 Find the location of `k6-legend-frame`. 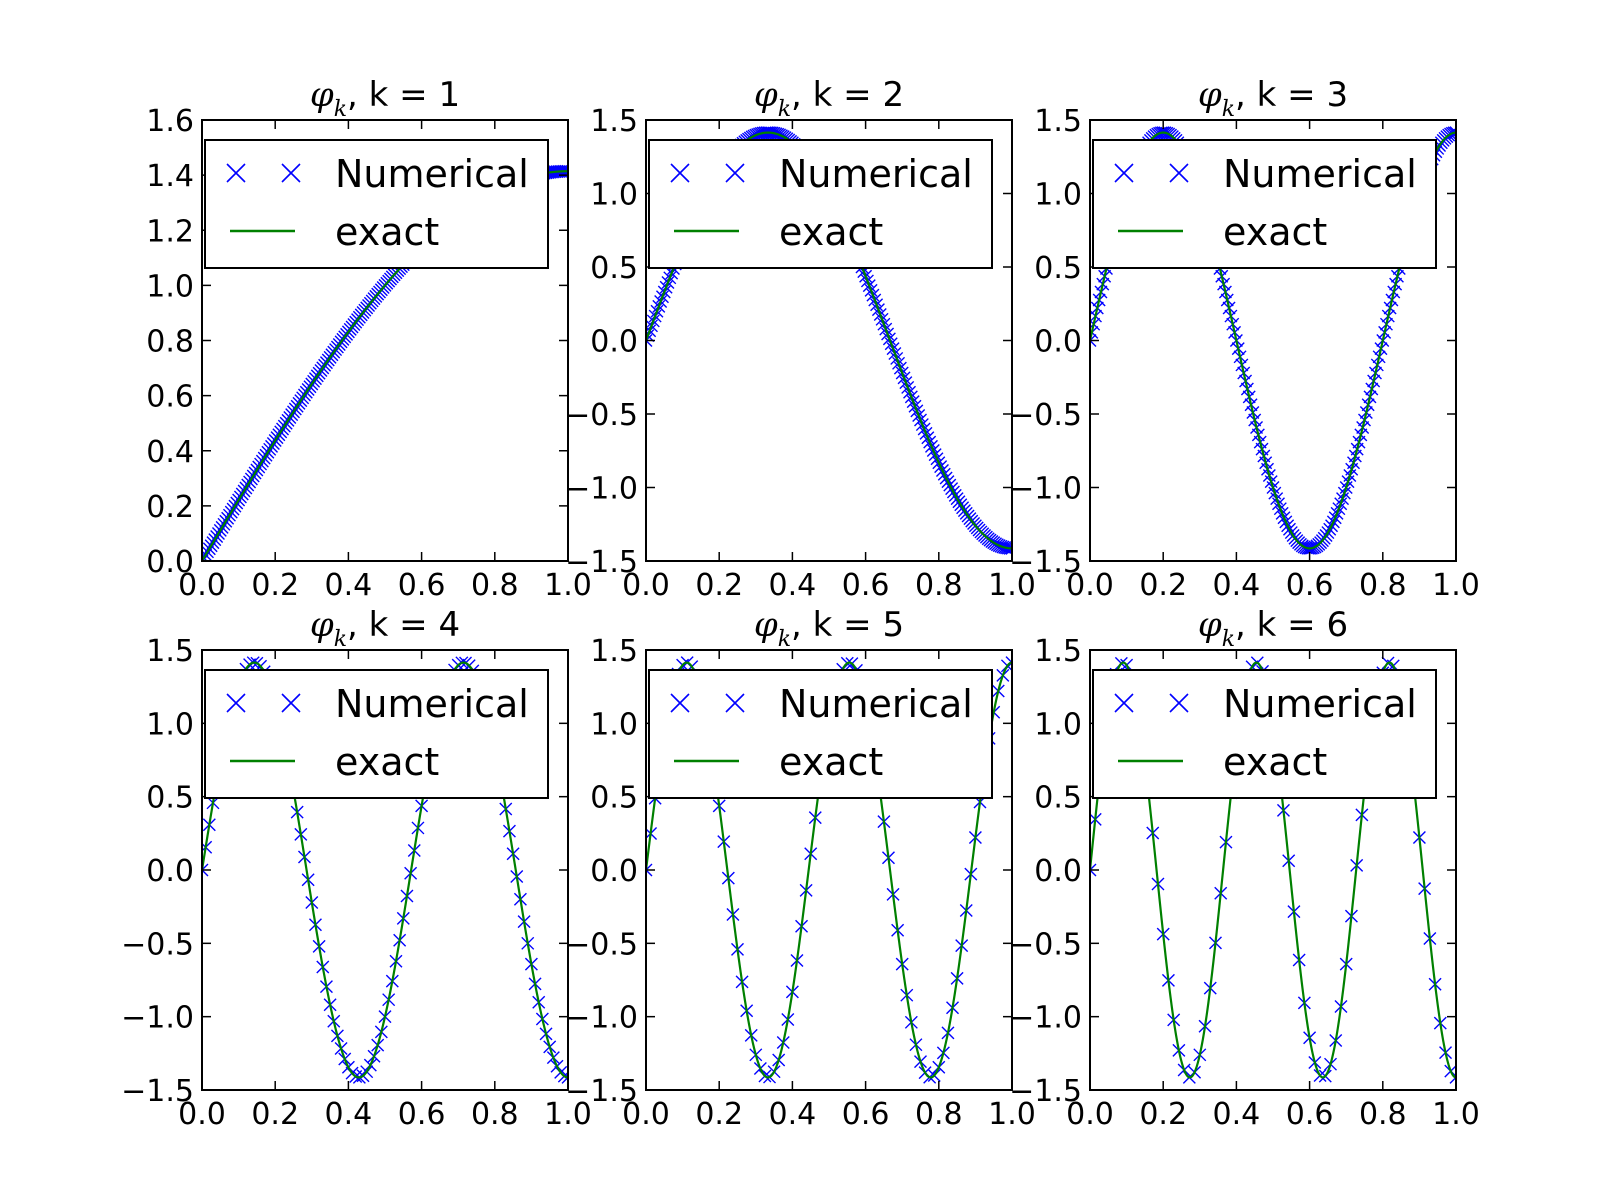

k6-legend-frame is located at coordinates (1264, 734).